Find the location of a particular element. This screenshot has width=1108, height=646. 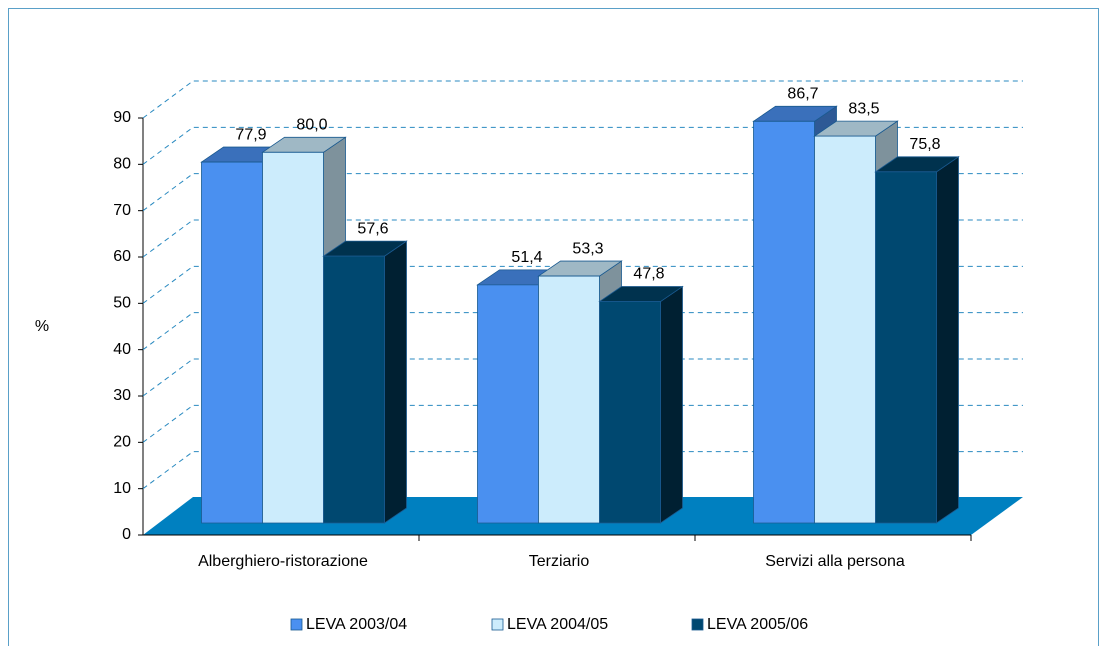

value-label: 86,7 is located at coordinates (802, 94).